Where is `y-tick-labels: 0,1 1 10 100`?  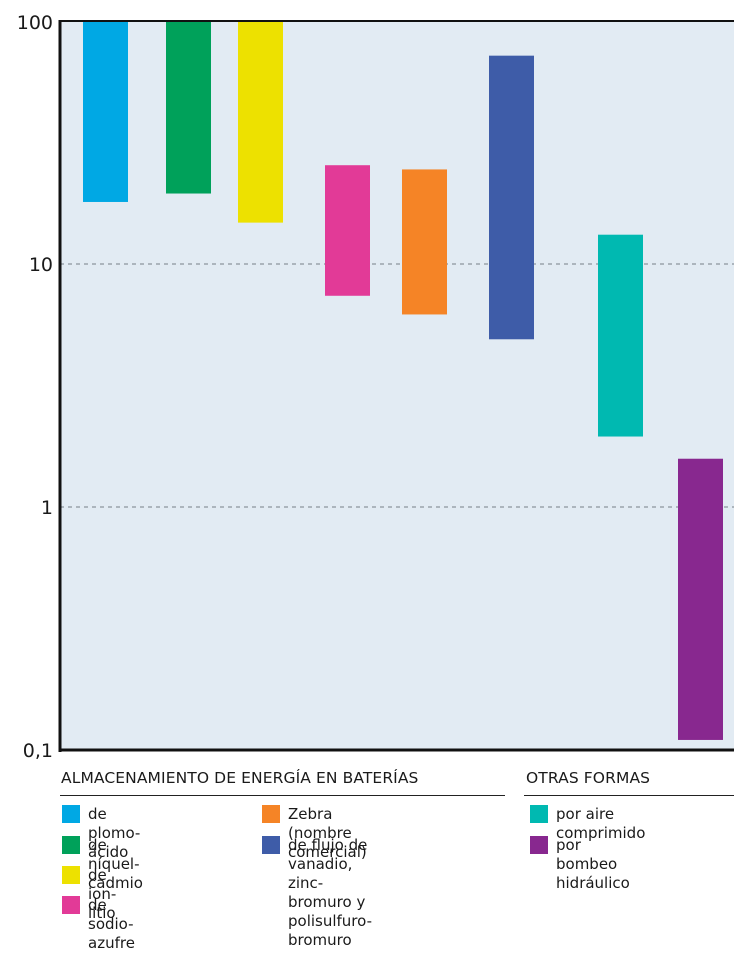
y-tick-labels: 0,1 1 10 100 is located at coordinates (35, 386).